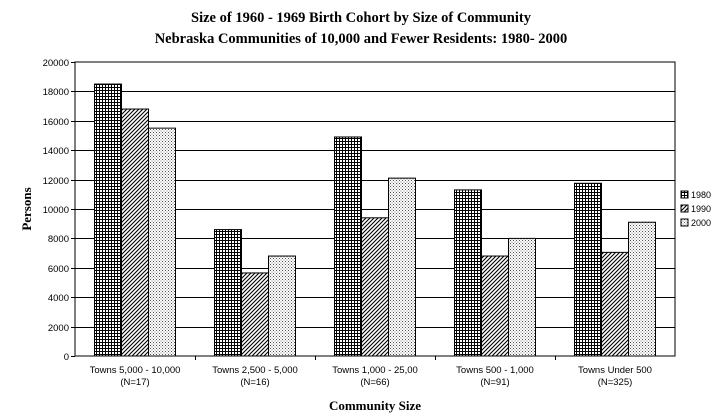  What do you see at coordinates (494, 382) in the screenshot?
I see `x-tick-label: (N=91)` at bounding box center [494, 382].